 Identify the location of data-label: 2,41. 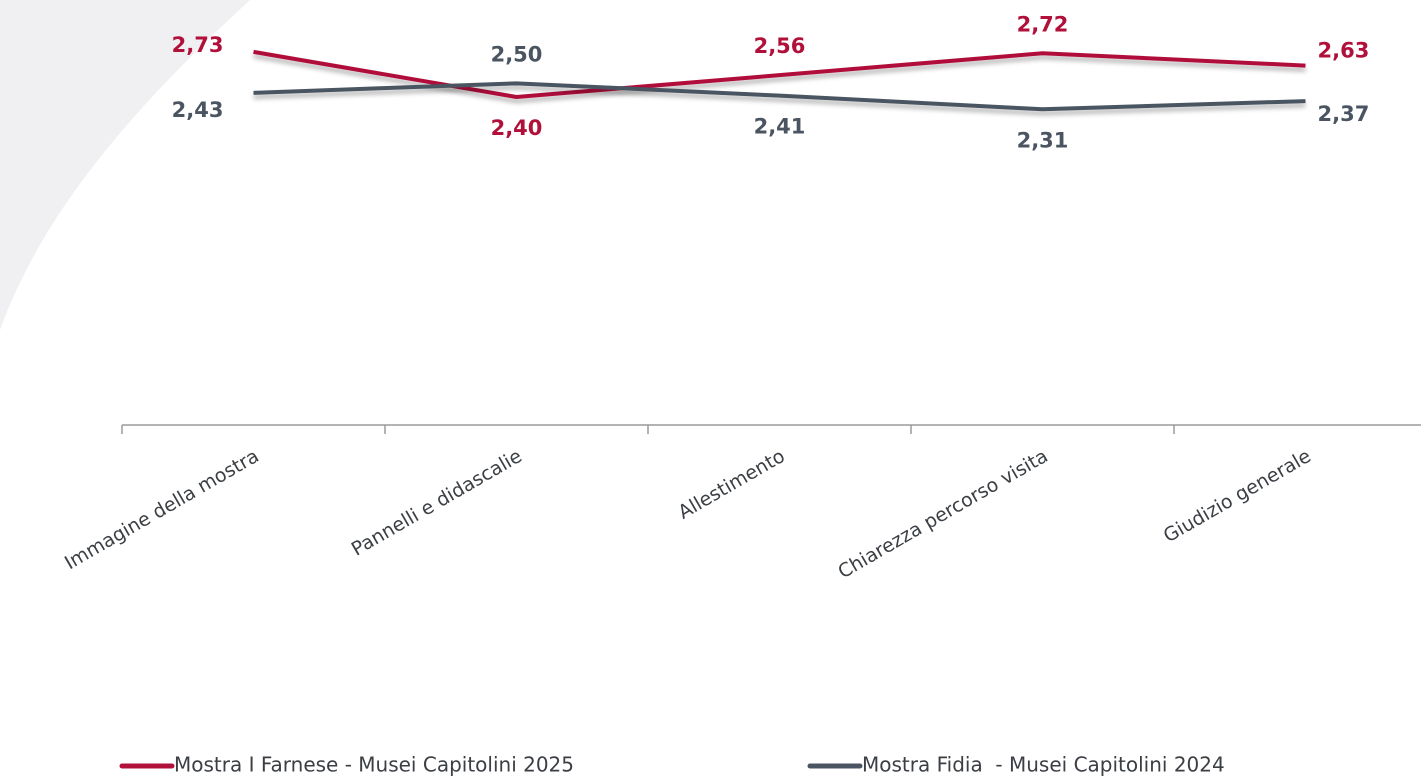
(780, 127).